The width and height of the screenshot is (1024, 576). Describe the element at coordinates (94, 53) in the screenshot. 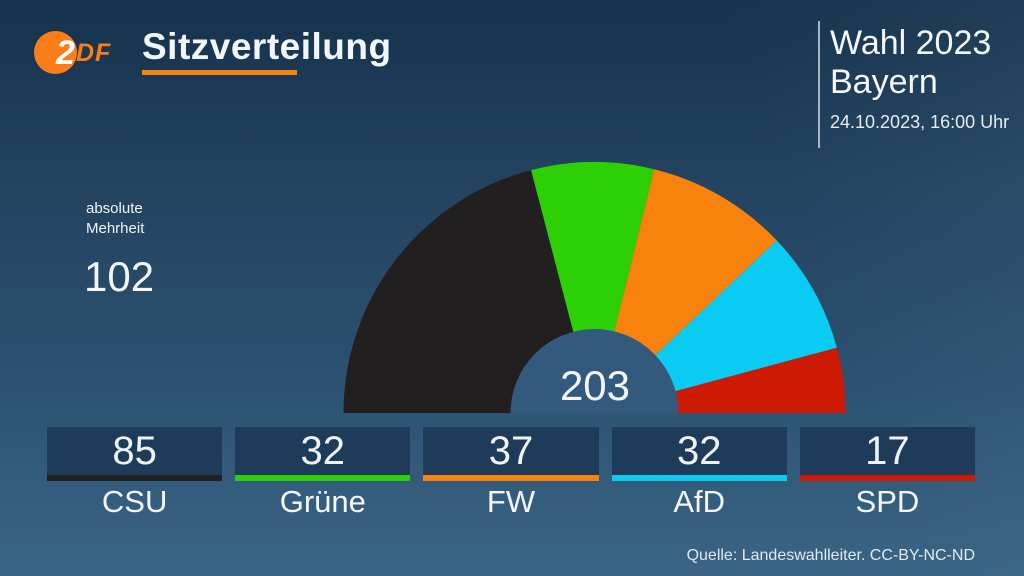

I see `zdf-logo-df: DF` at that location.